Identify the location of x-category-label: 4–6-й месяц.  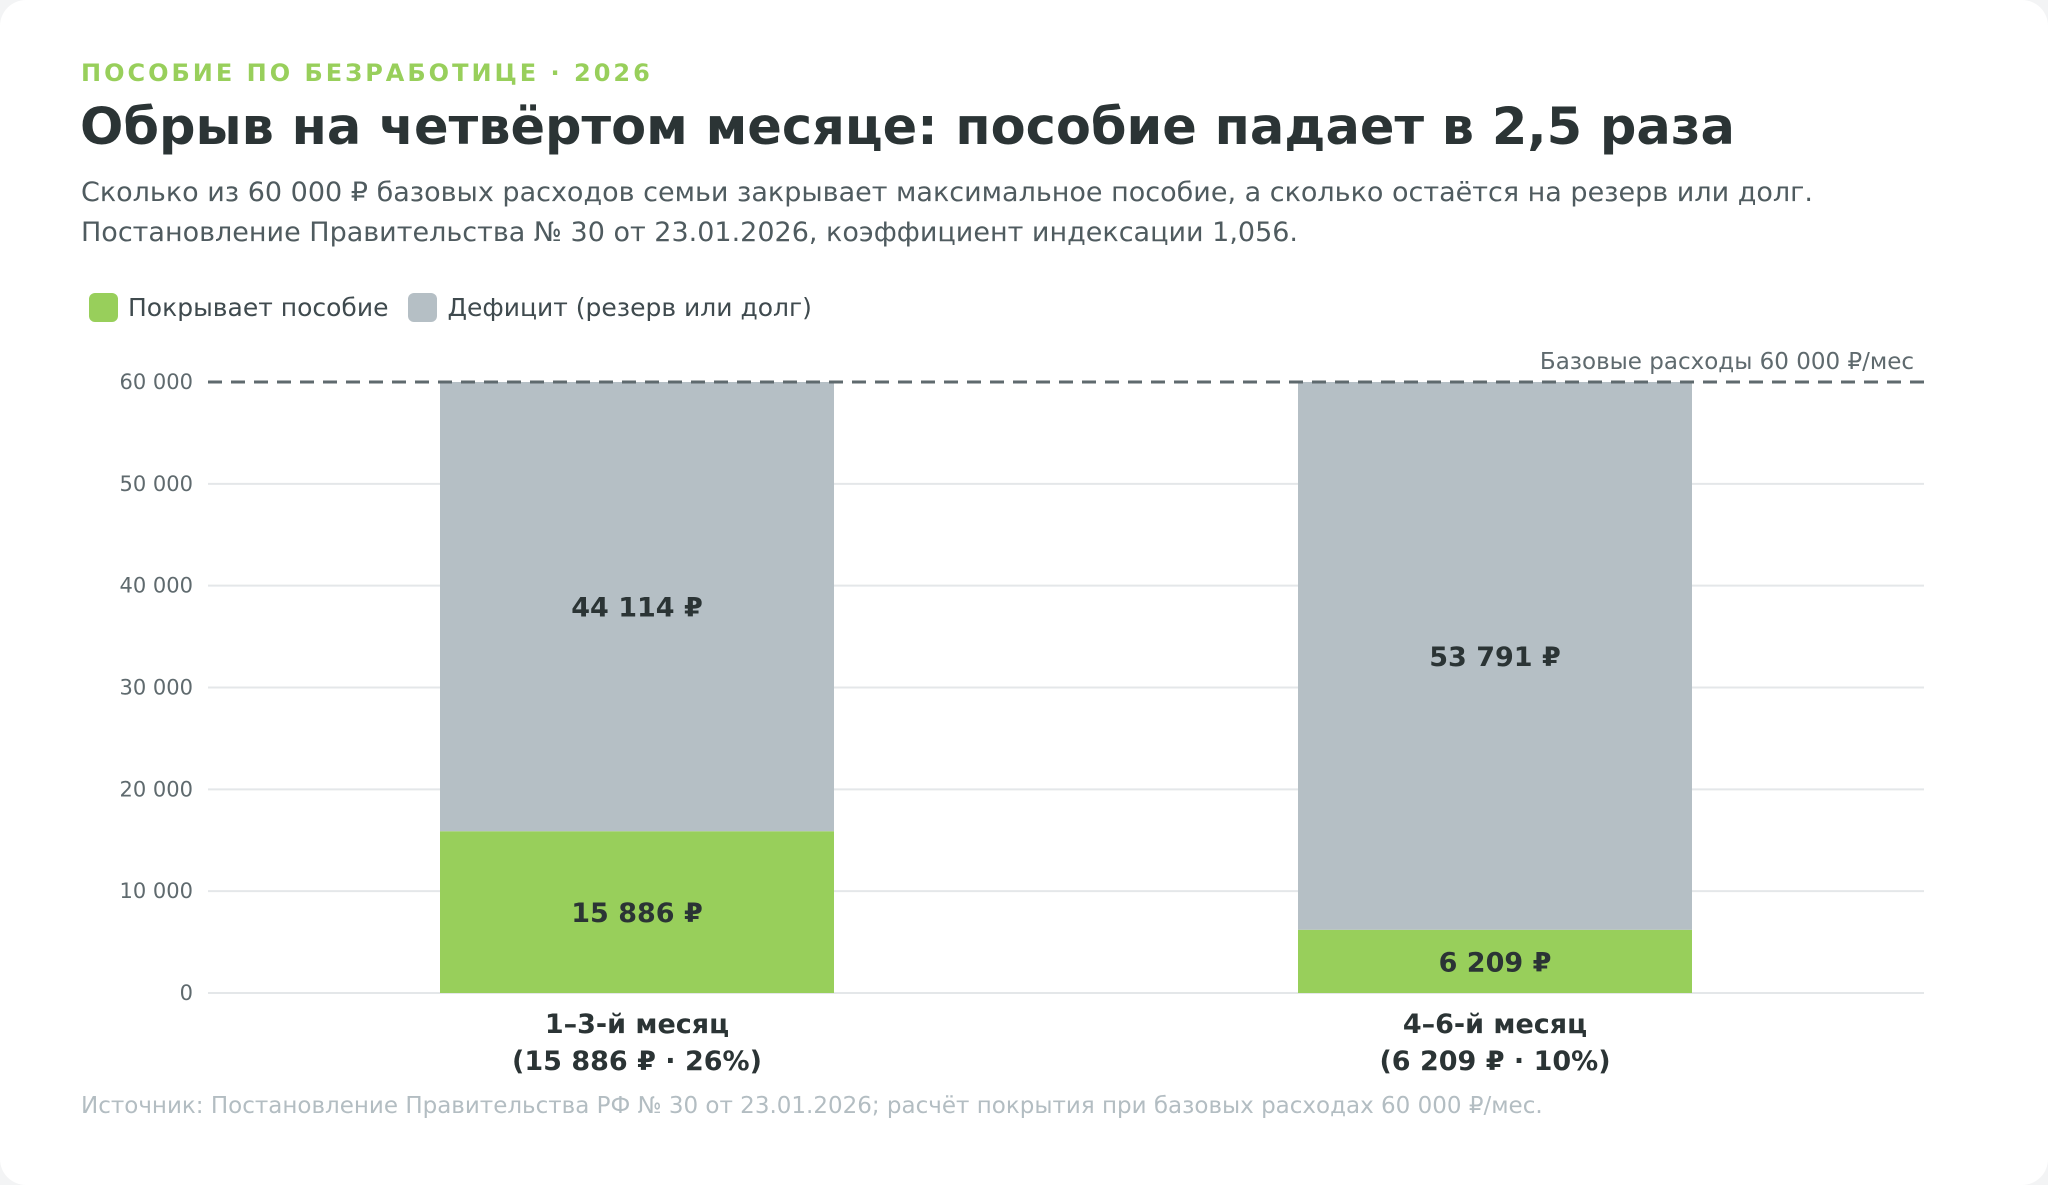
(1495, 1024).